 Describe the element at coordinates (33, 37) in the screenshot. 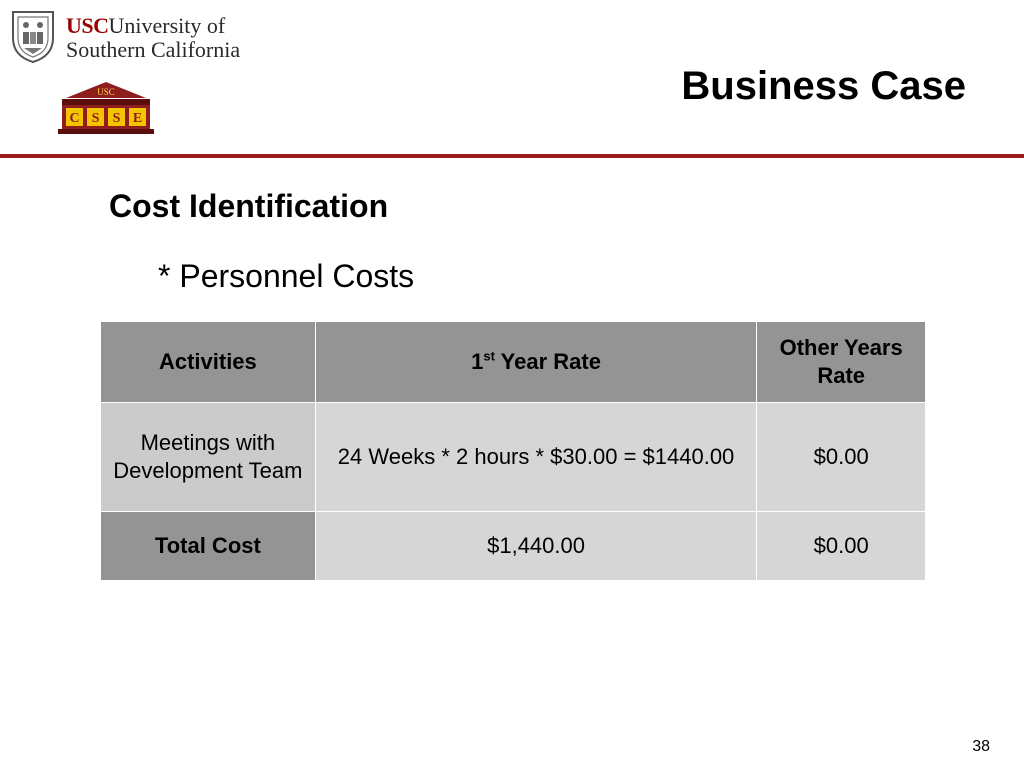

I see `usc-seal-icon` at that location.